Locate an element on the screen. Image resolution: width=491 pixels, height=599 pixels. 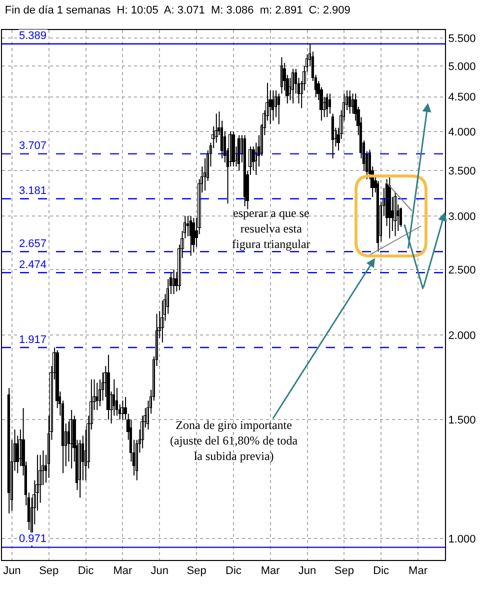
y-tick-label: 1.000 is located at coordinates (462, 540).